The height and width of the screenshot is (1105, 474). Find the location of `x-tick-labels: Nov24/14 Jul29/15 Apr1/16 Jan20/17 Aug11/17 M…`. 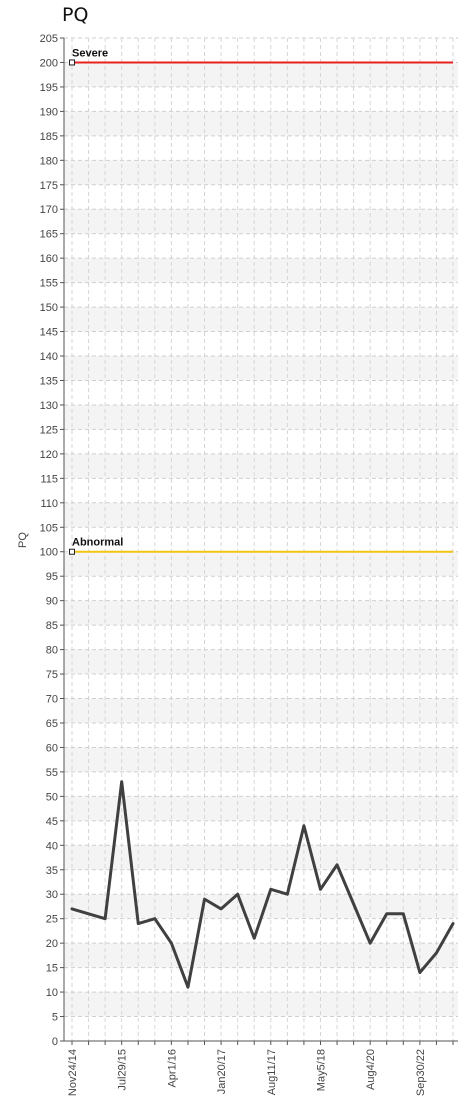

x-tick-labels: Nov24/14 Jul29/15 Apr1/16 Jan20/17 Aug11/17 M… is located at coordinates (247, 1072).